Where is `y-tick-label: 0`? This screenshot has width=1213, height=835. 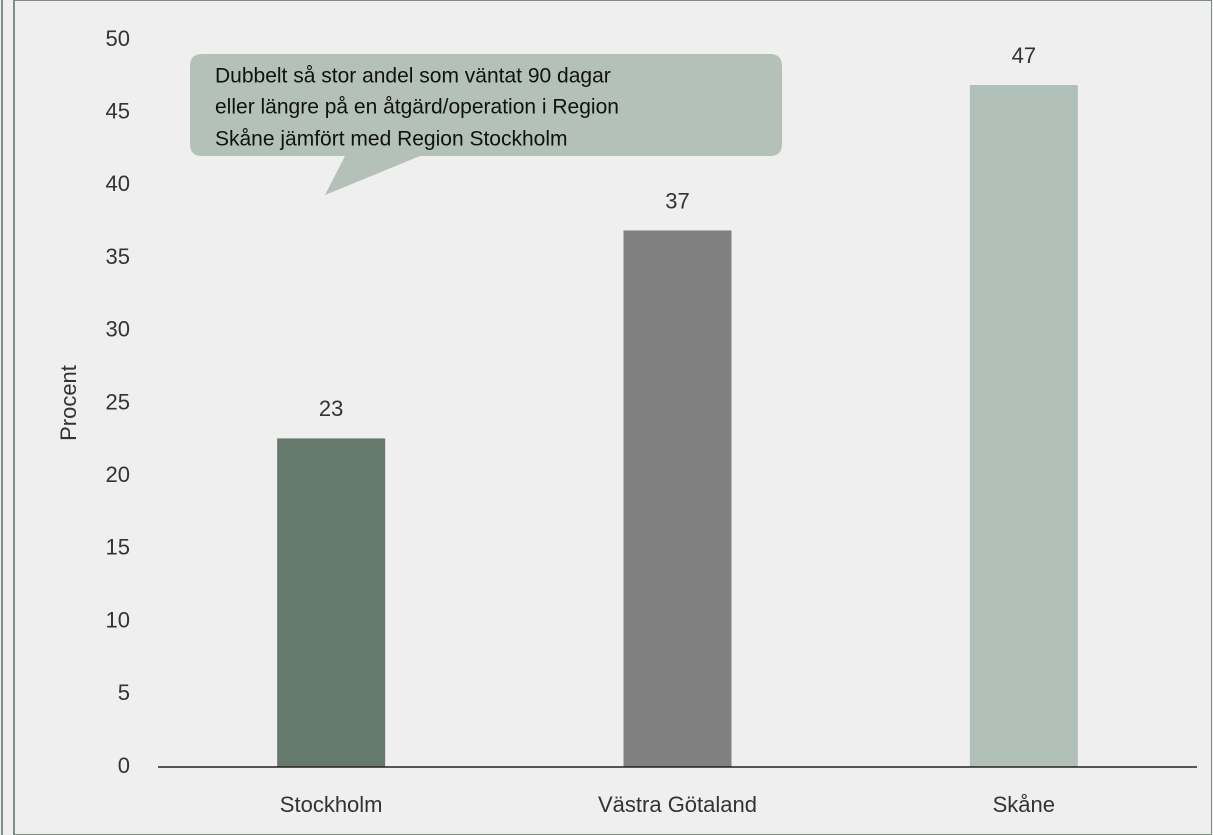
y-tick-label: 0 is located at coordinates (124, 765).